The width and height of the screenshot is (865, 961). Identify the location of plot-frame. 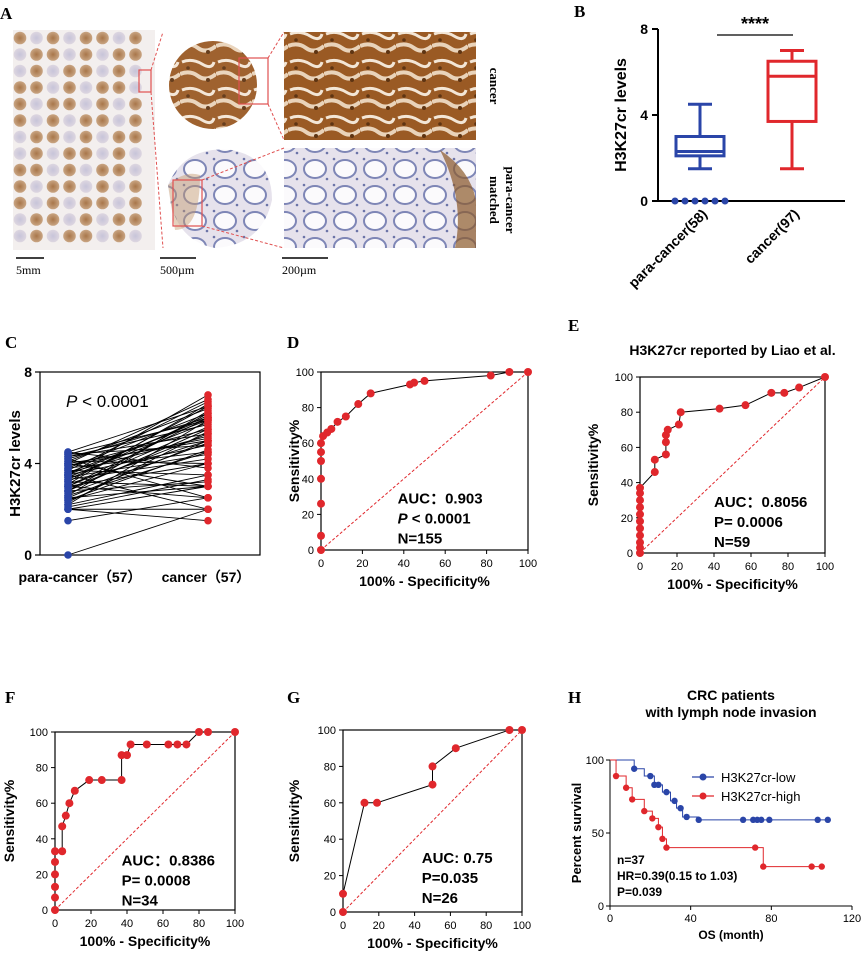
(145, 821).